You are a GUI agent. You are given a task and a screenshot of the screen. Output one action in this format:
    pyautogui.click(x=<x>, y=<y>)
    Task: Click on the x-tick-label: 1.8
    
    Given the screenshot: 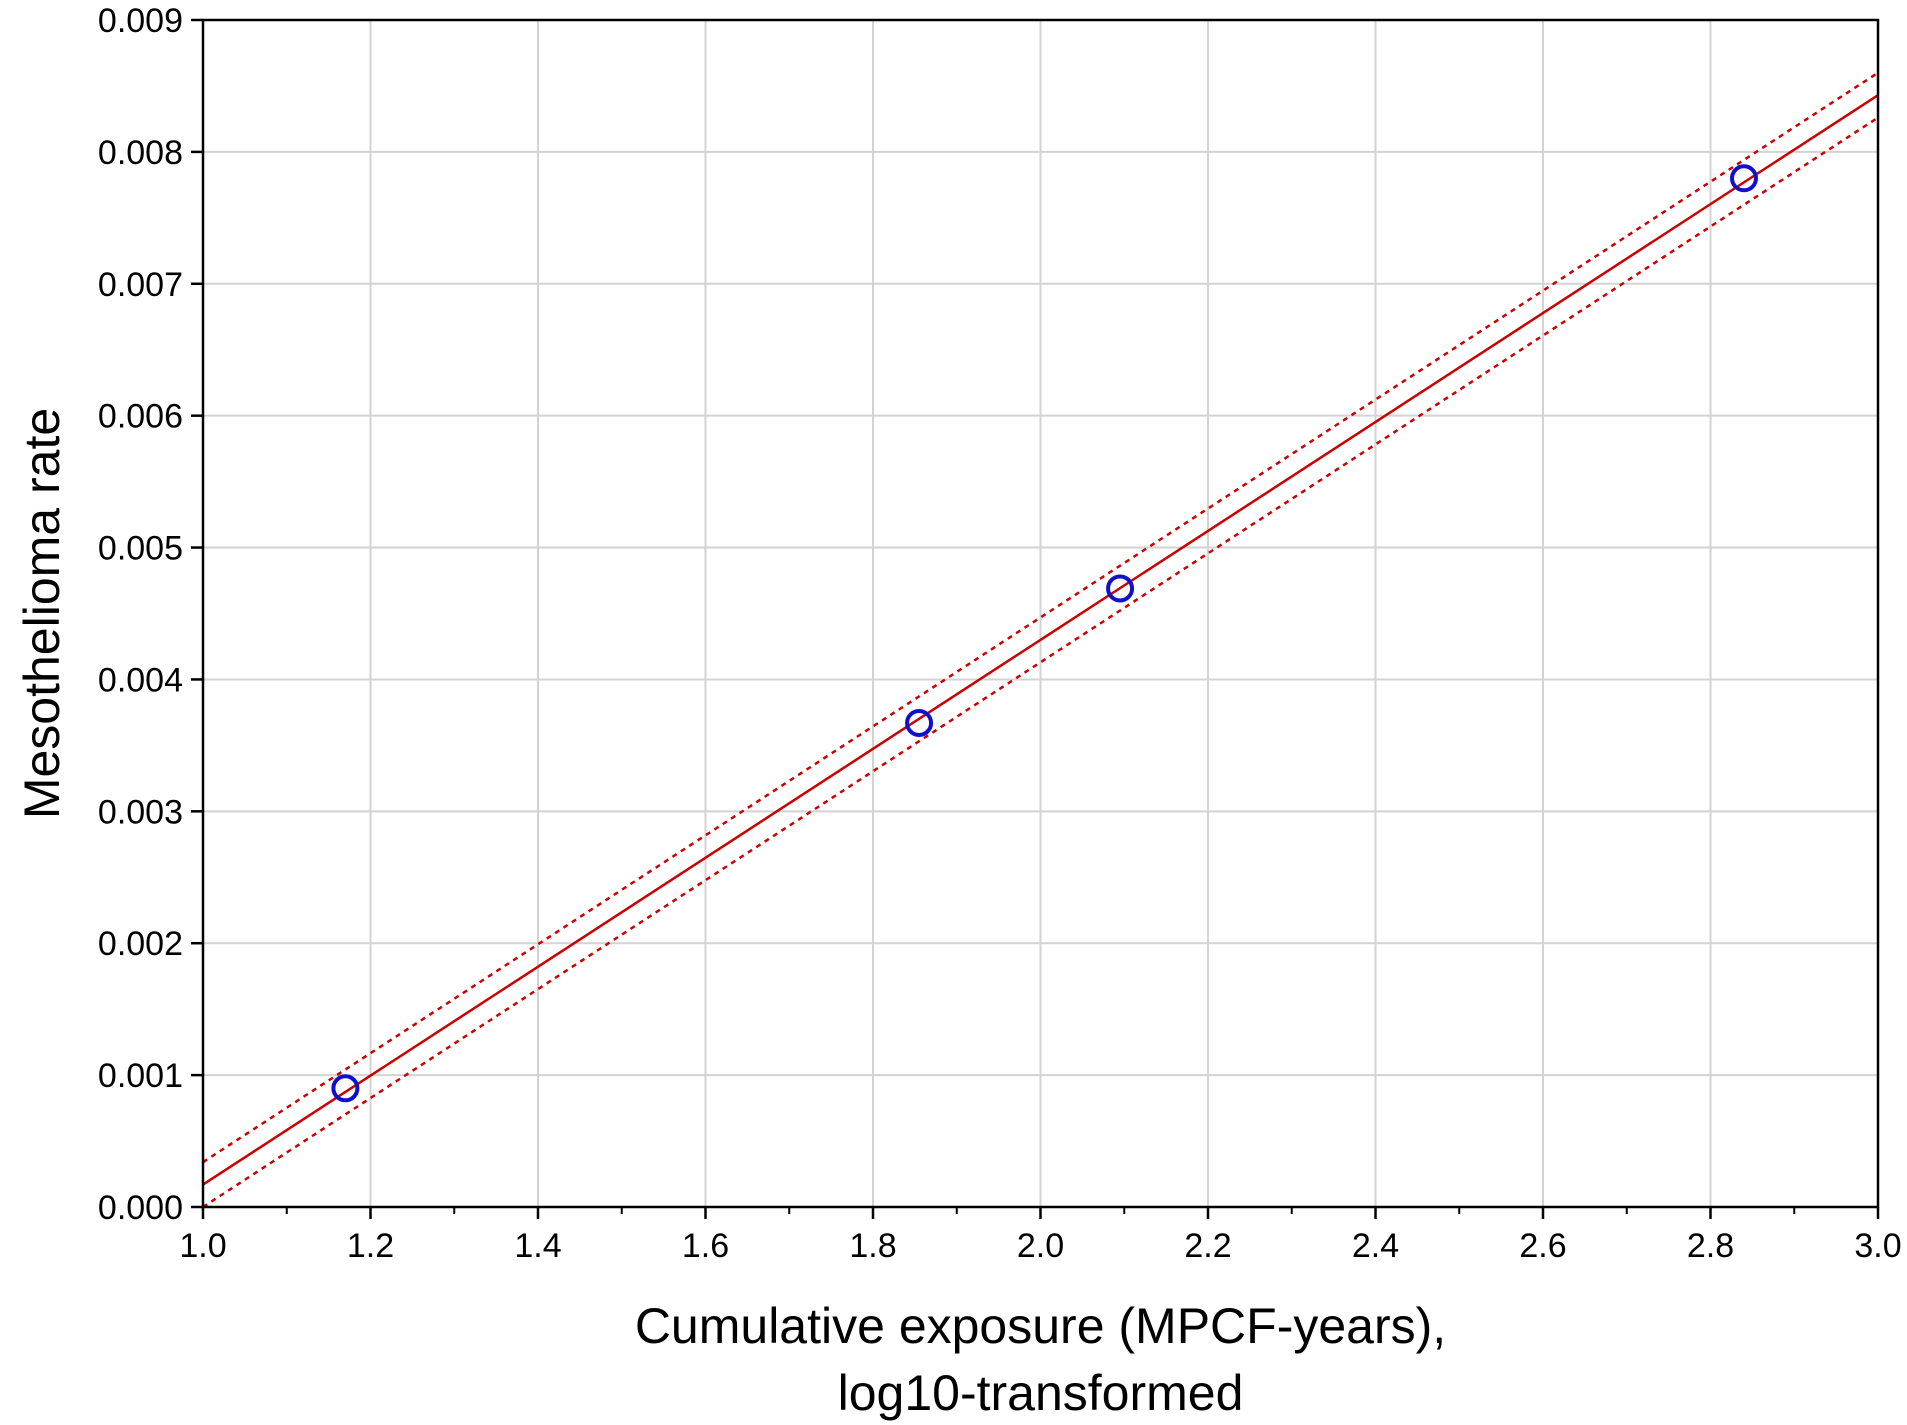 What is the action you would take?
    pyautogui.click(x=872, y=1246)
    